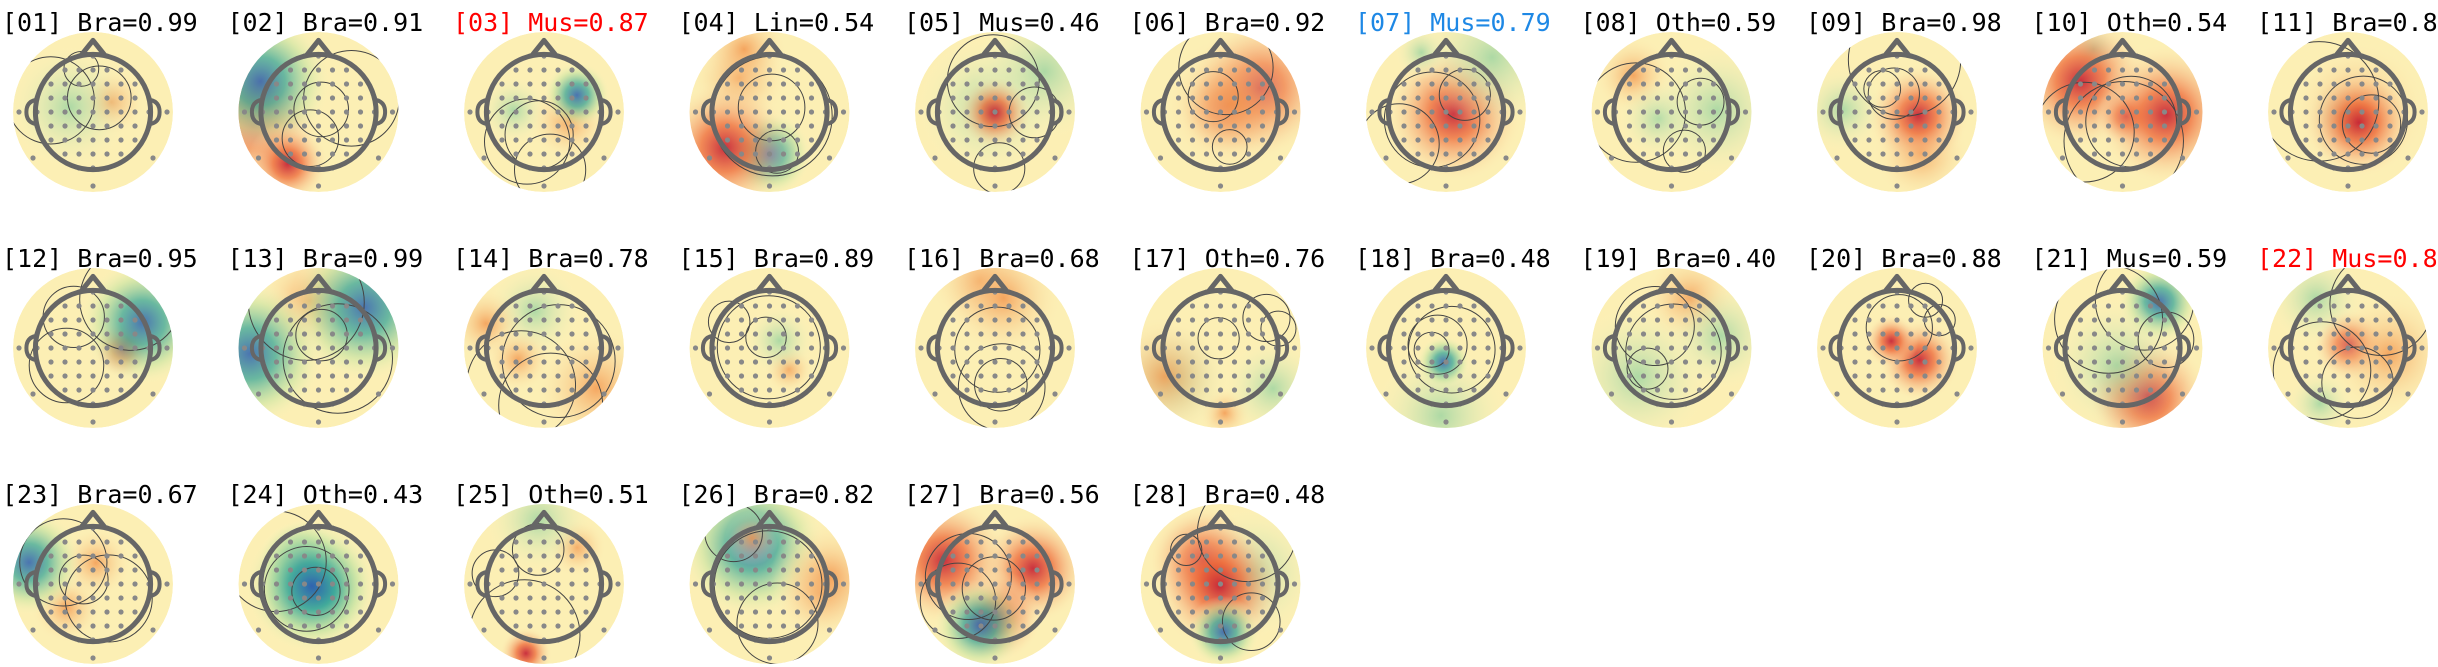 Image resolution: width=2438 pixels, height=667 pixels. I want to click on component-label: [23] Bra=0.67, so click(100, 494).